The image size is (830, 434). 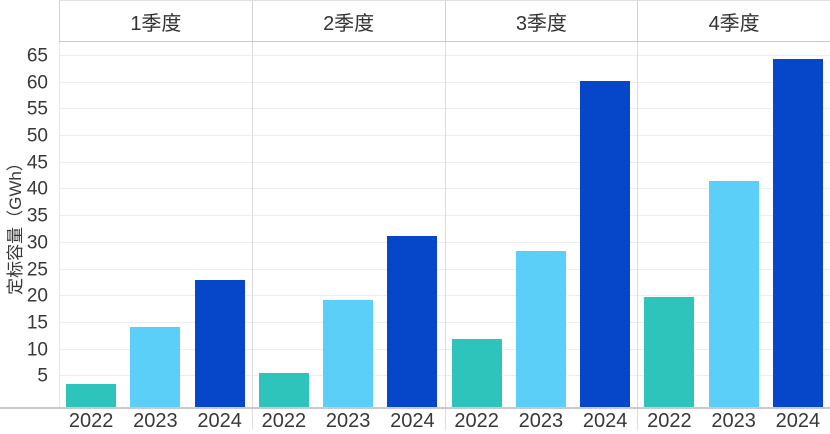 What do you see at coordinates (669, 352) in the screenshot?
I see `bar-q4-2022` at bounding box center [669, 352].